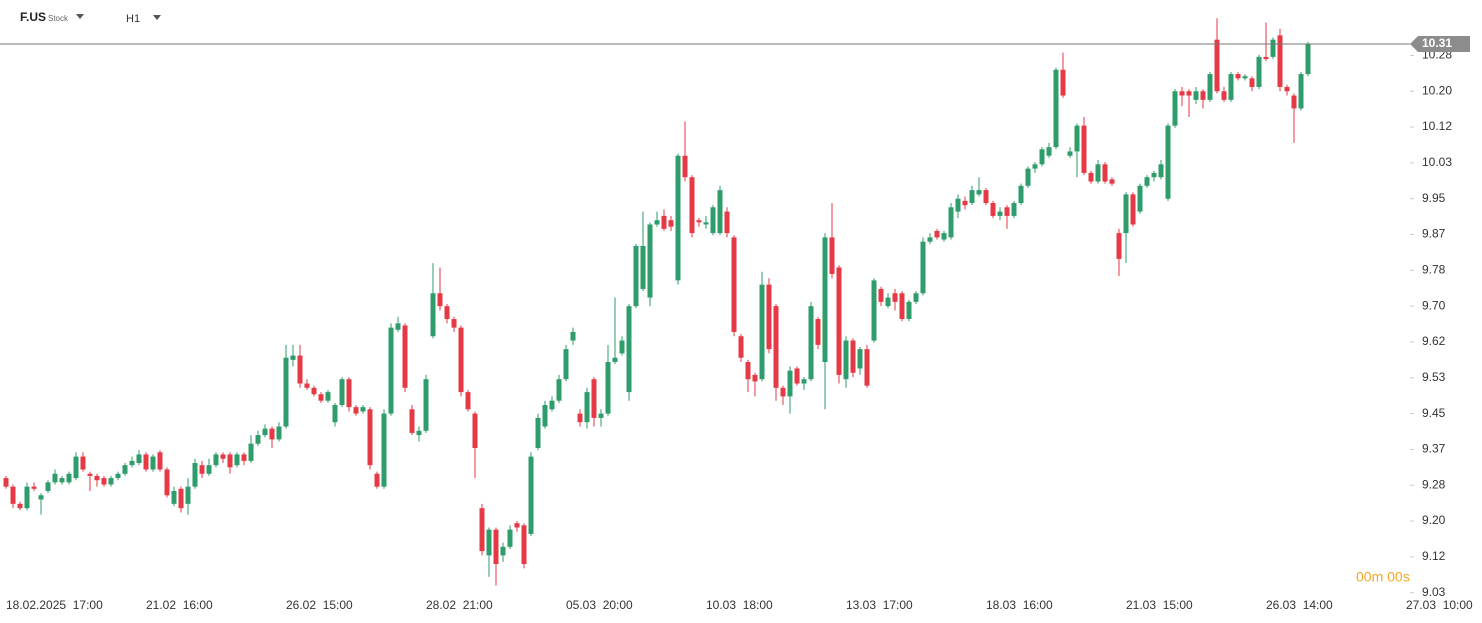 This screenshot has height=623, width=1482. Describe the element at coordinates (1434, 234) in the screenshot. I see `y-tick-label: 9.87` at that location.